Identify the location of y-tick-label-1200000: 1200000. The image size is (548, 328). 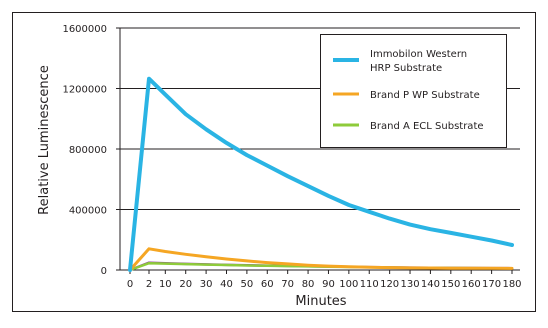
(84, 90).